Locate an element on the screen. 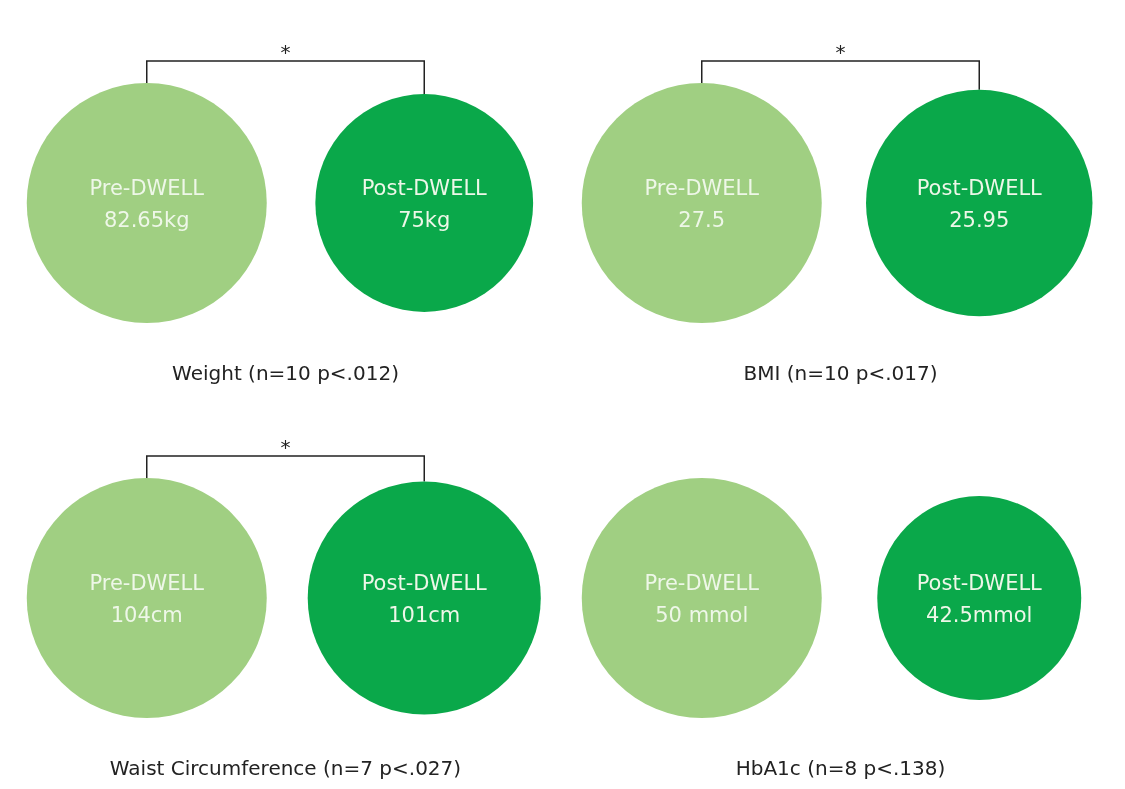 The image size is (1125, 789). data-label: 27.5 is located at coordinates (702, 220).